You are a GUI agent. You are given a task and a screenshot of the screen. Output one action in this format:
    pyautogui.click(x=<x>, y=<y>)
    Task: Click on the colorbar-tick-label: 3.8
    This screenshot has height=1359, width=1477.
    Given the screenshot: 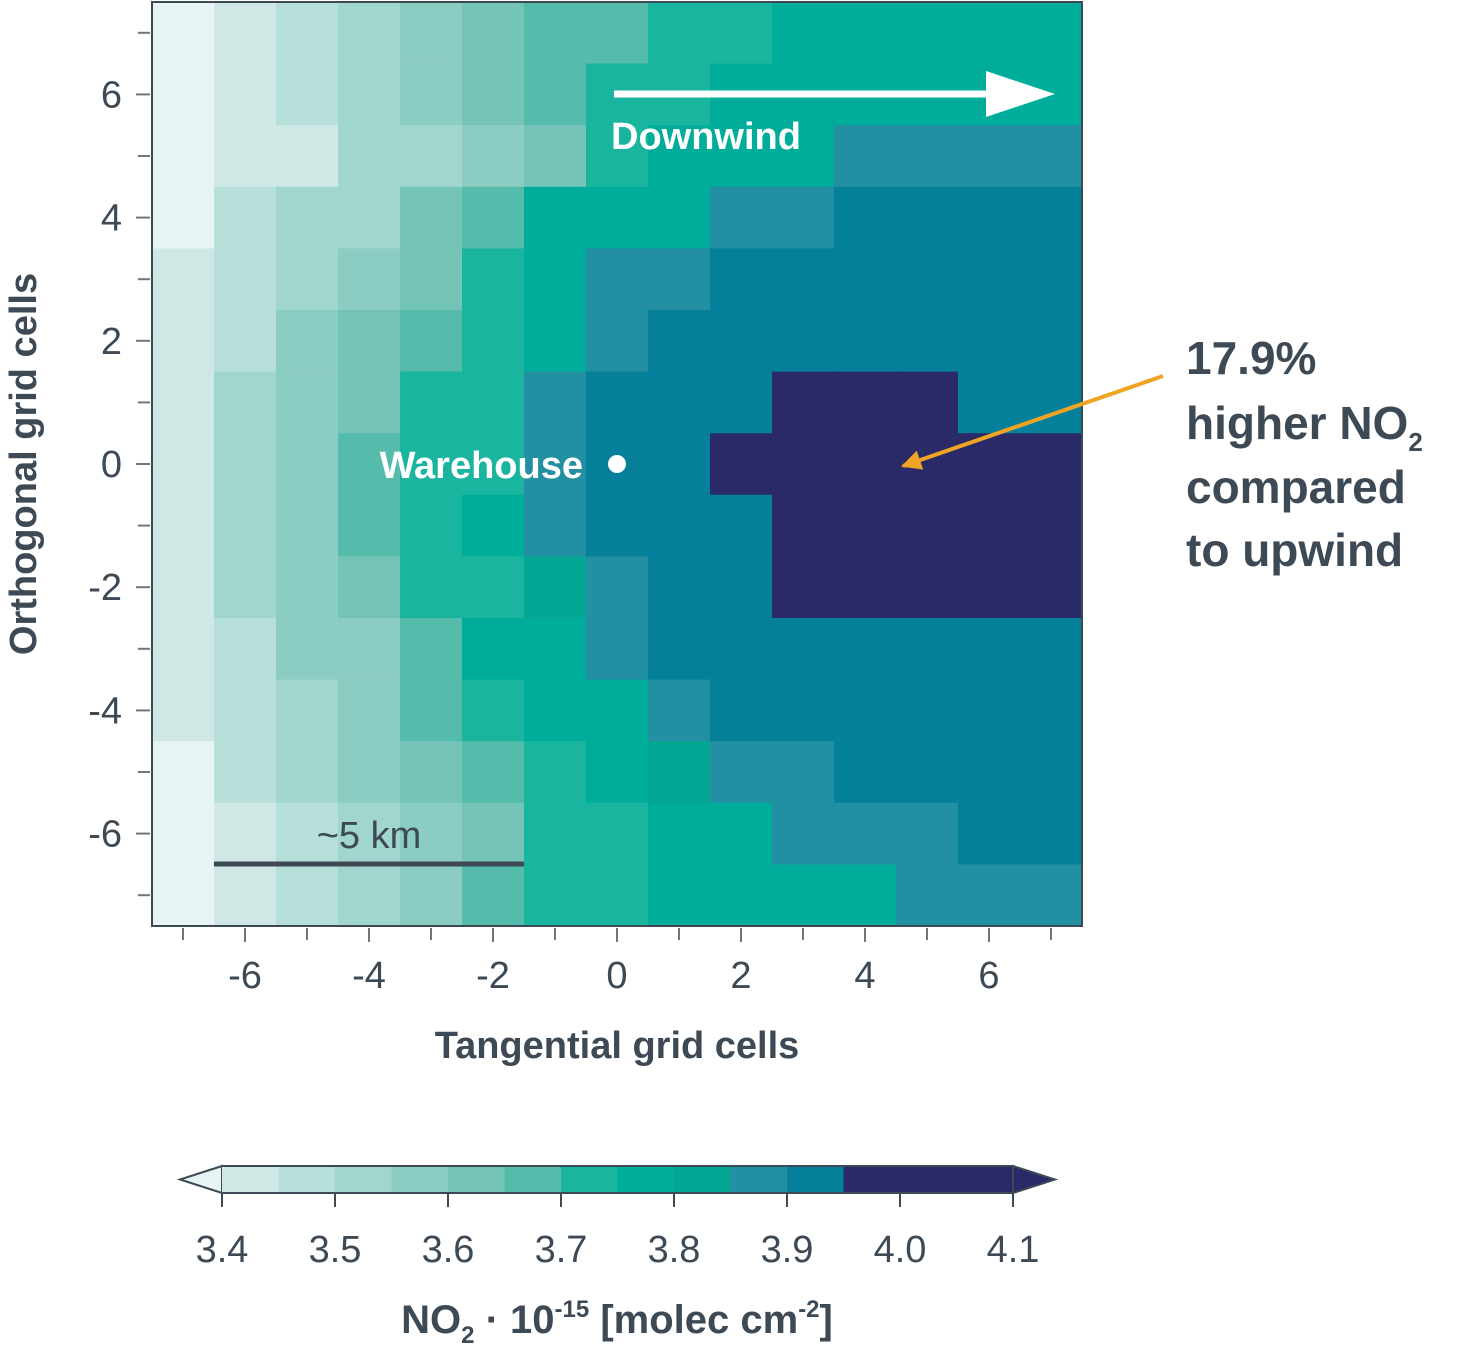 What is the action you would take?
    pyautogui.click(x=674, y=1250)
    